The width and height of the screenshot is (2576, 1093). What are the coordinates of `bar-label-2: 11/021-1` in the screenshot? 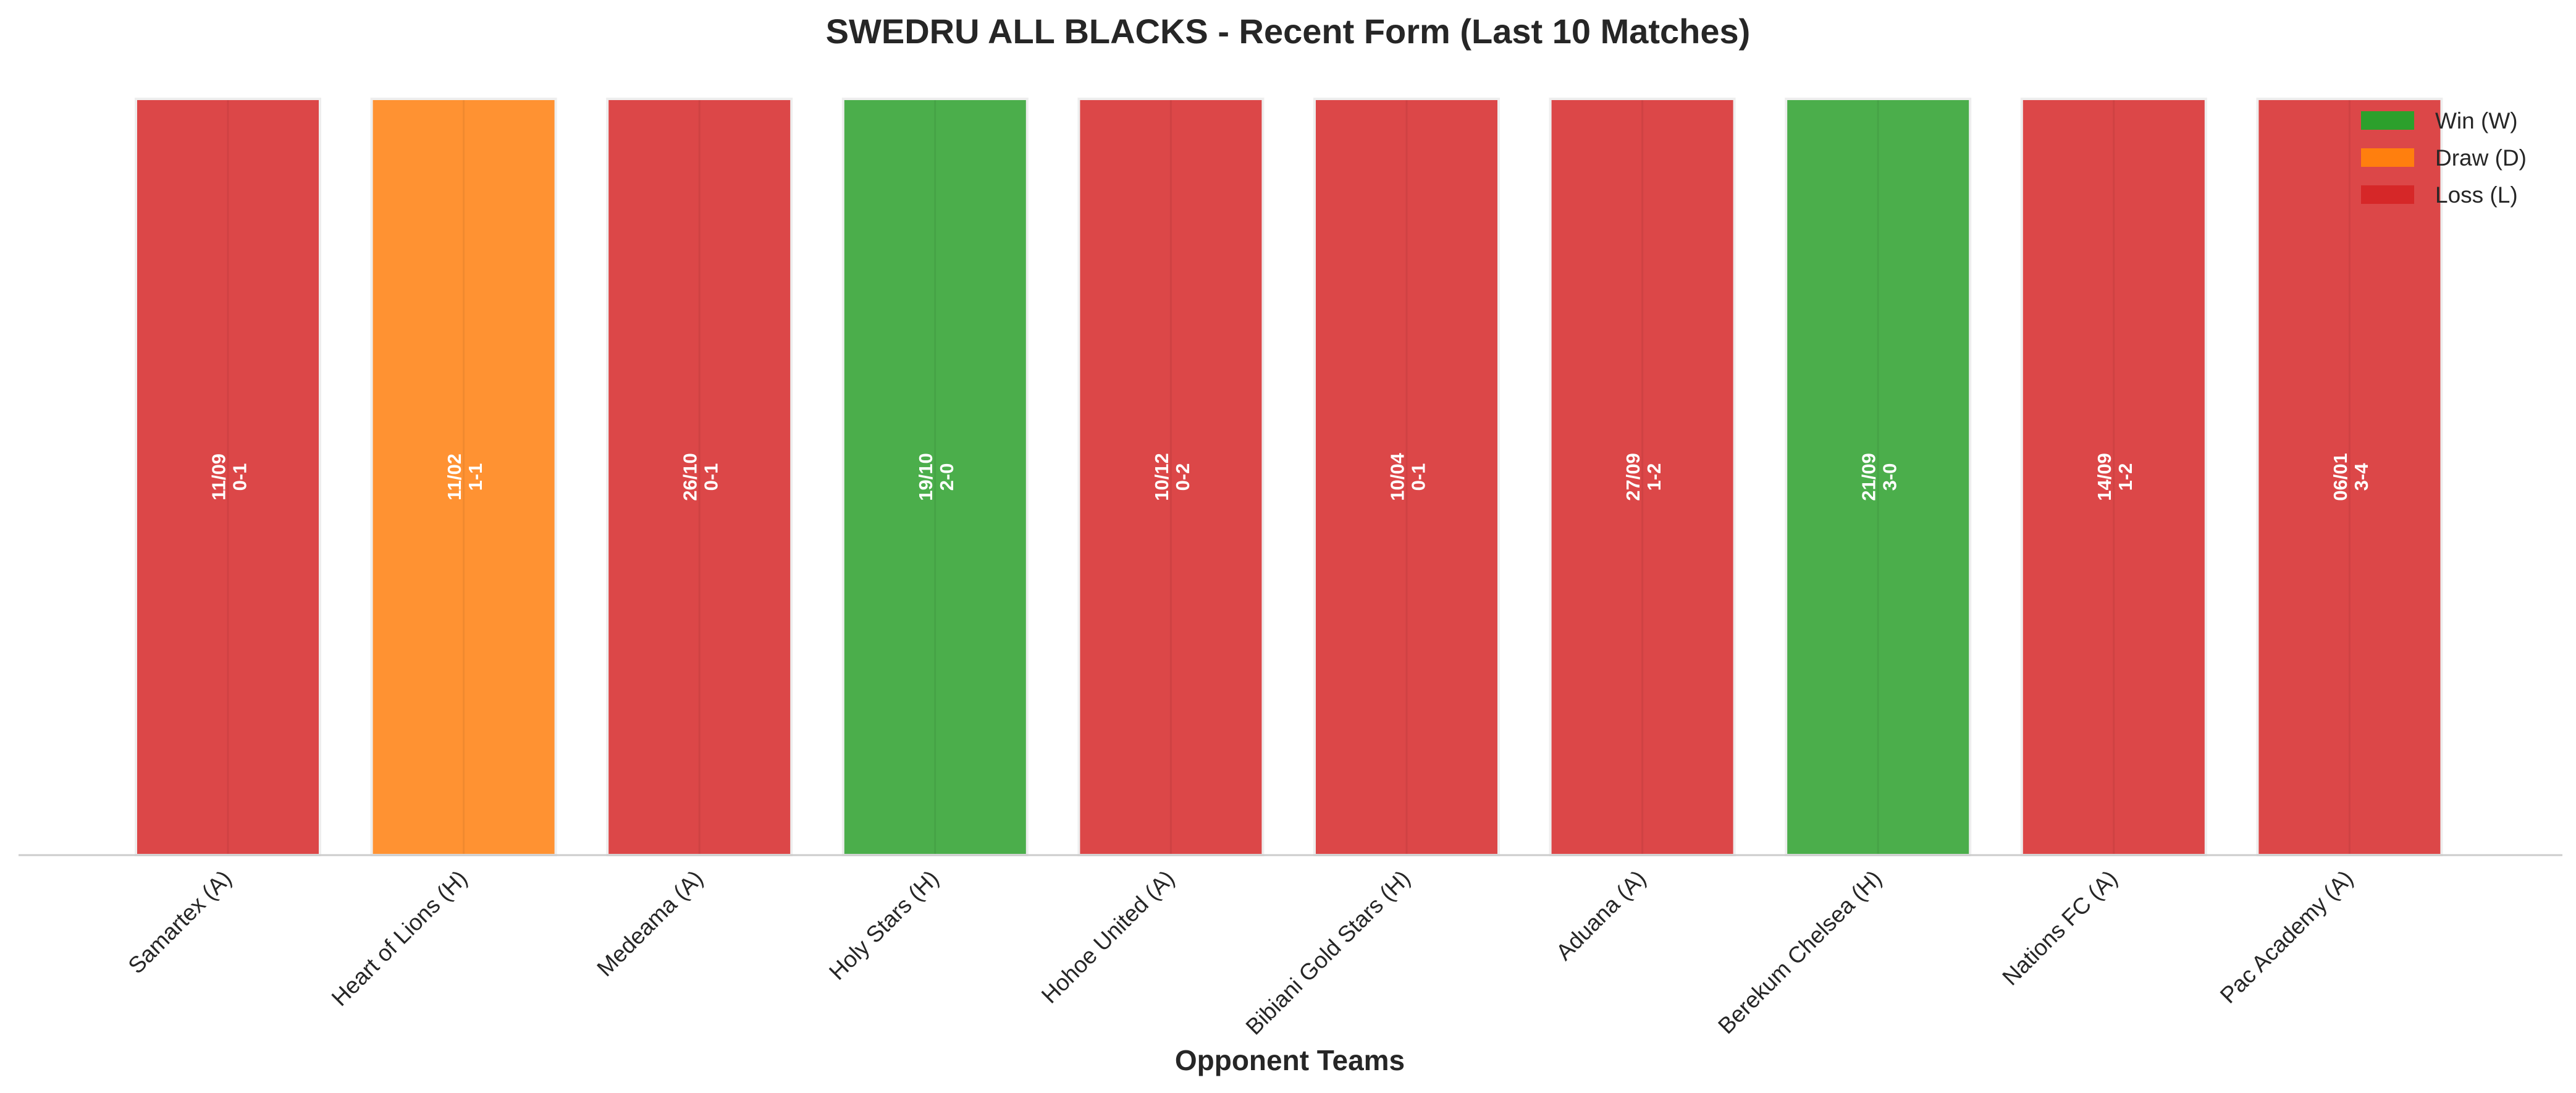 It's located at (465, 477).